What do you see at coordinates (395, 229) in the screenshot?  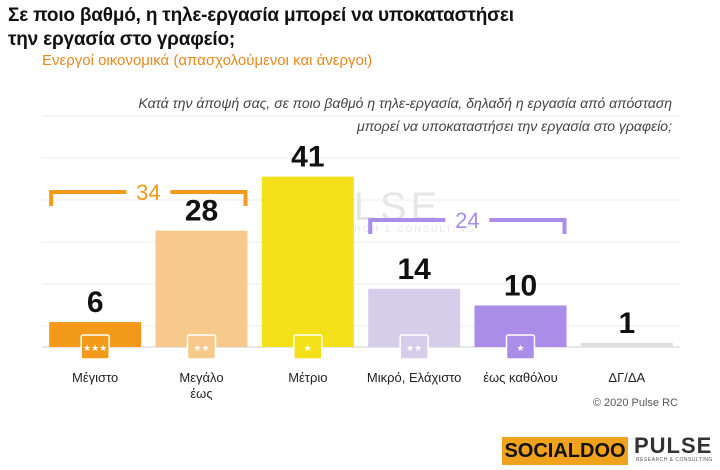 I see `watermark-subtext: RESEARCH & CONSULTING` at bounding box center [395, 229].